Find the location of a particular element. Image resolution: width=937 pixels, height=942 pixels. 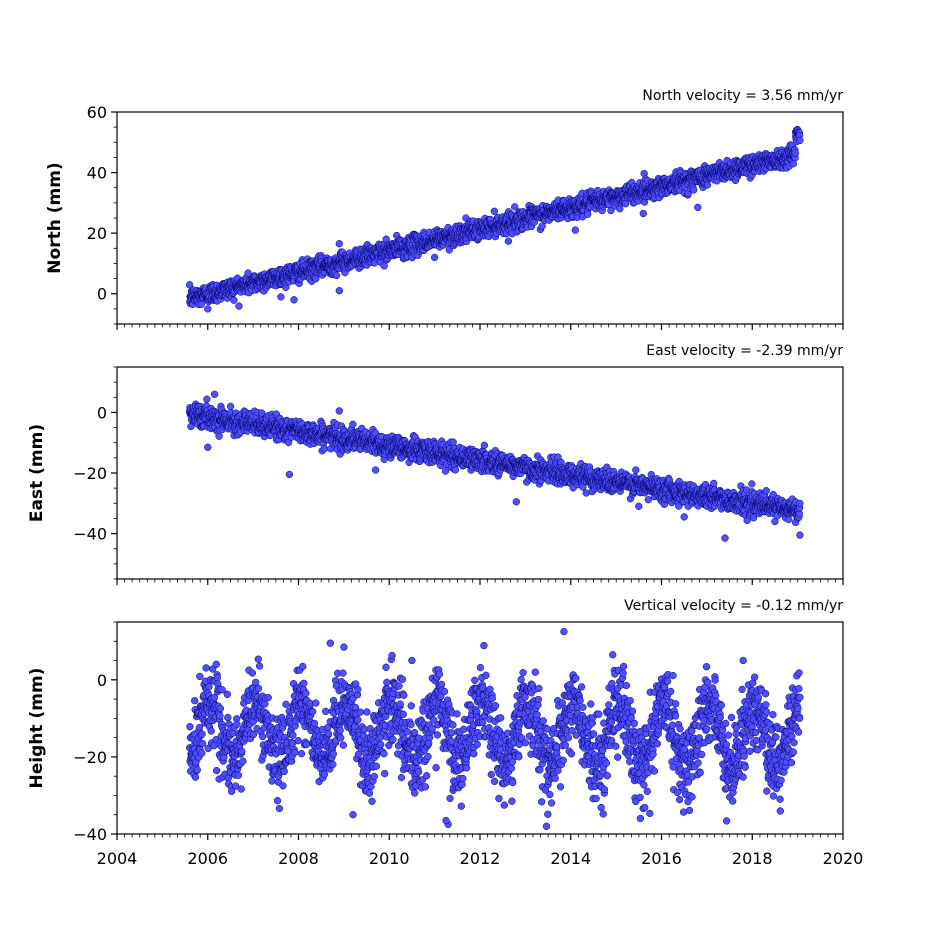

east-panel-title: East velocity = -2.39 mm/yr is located at coordinates (744, 351).